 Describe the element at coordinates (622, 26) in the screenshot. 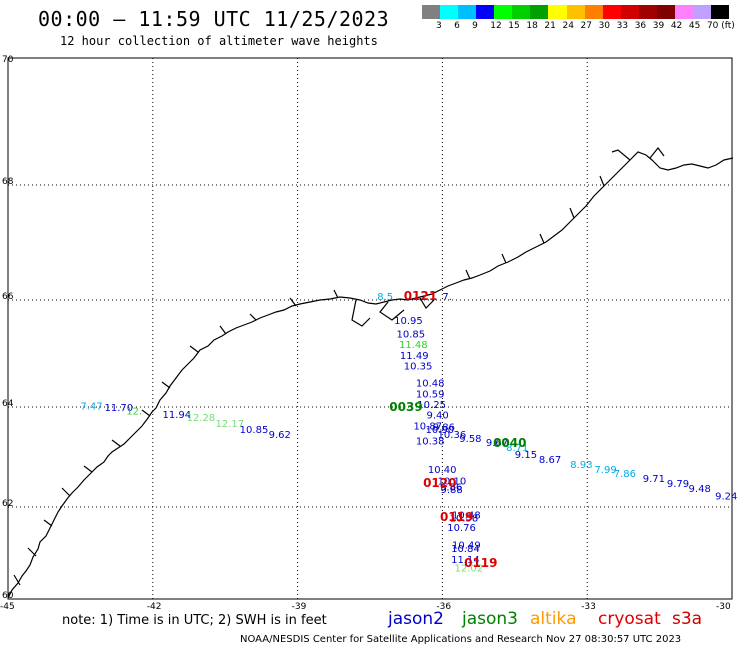

I see `color-scale-label: 33` at that location.